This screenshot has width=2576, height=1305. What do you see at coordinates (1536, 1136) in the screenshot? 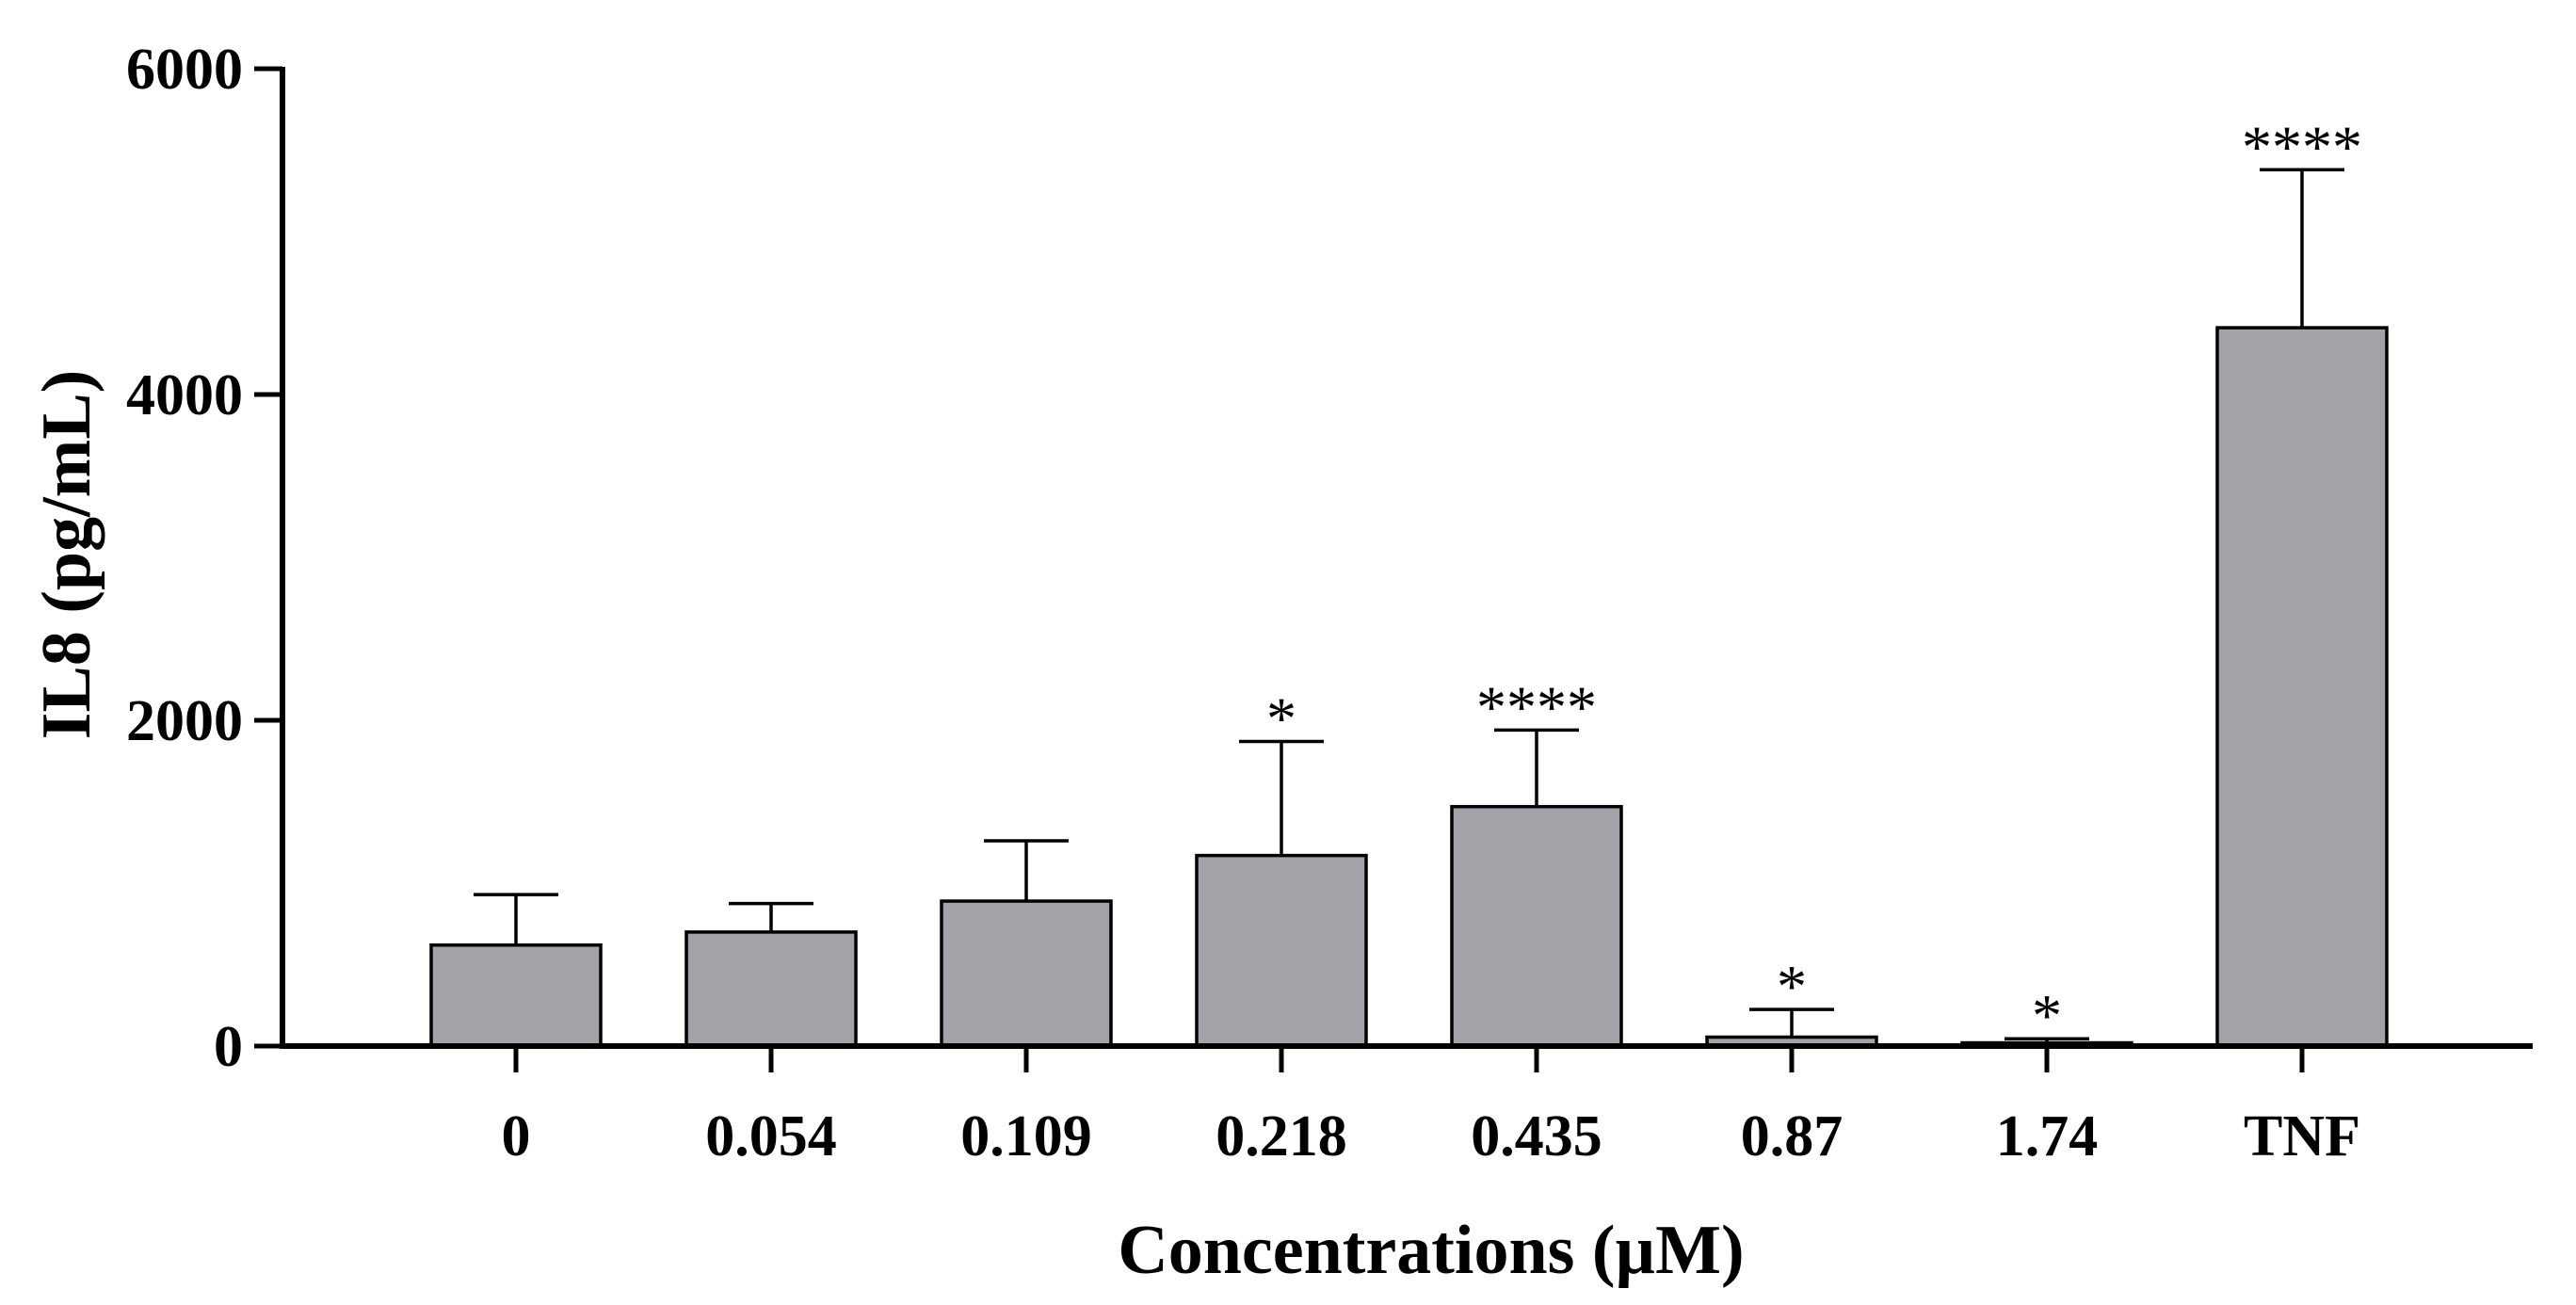
I see `x-tick-label-4: 0.435` at bounding box center [1536, 1136].